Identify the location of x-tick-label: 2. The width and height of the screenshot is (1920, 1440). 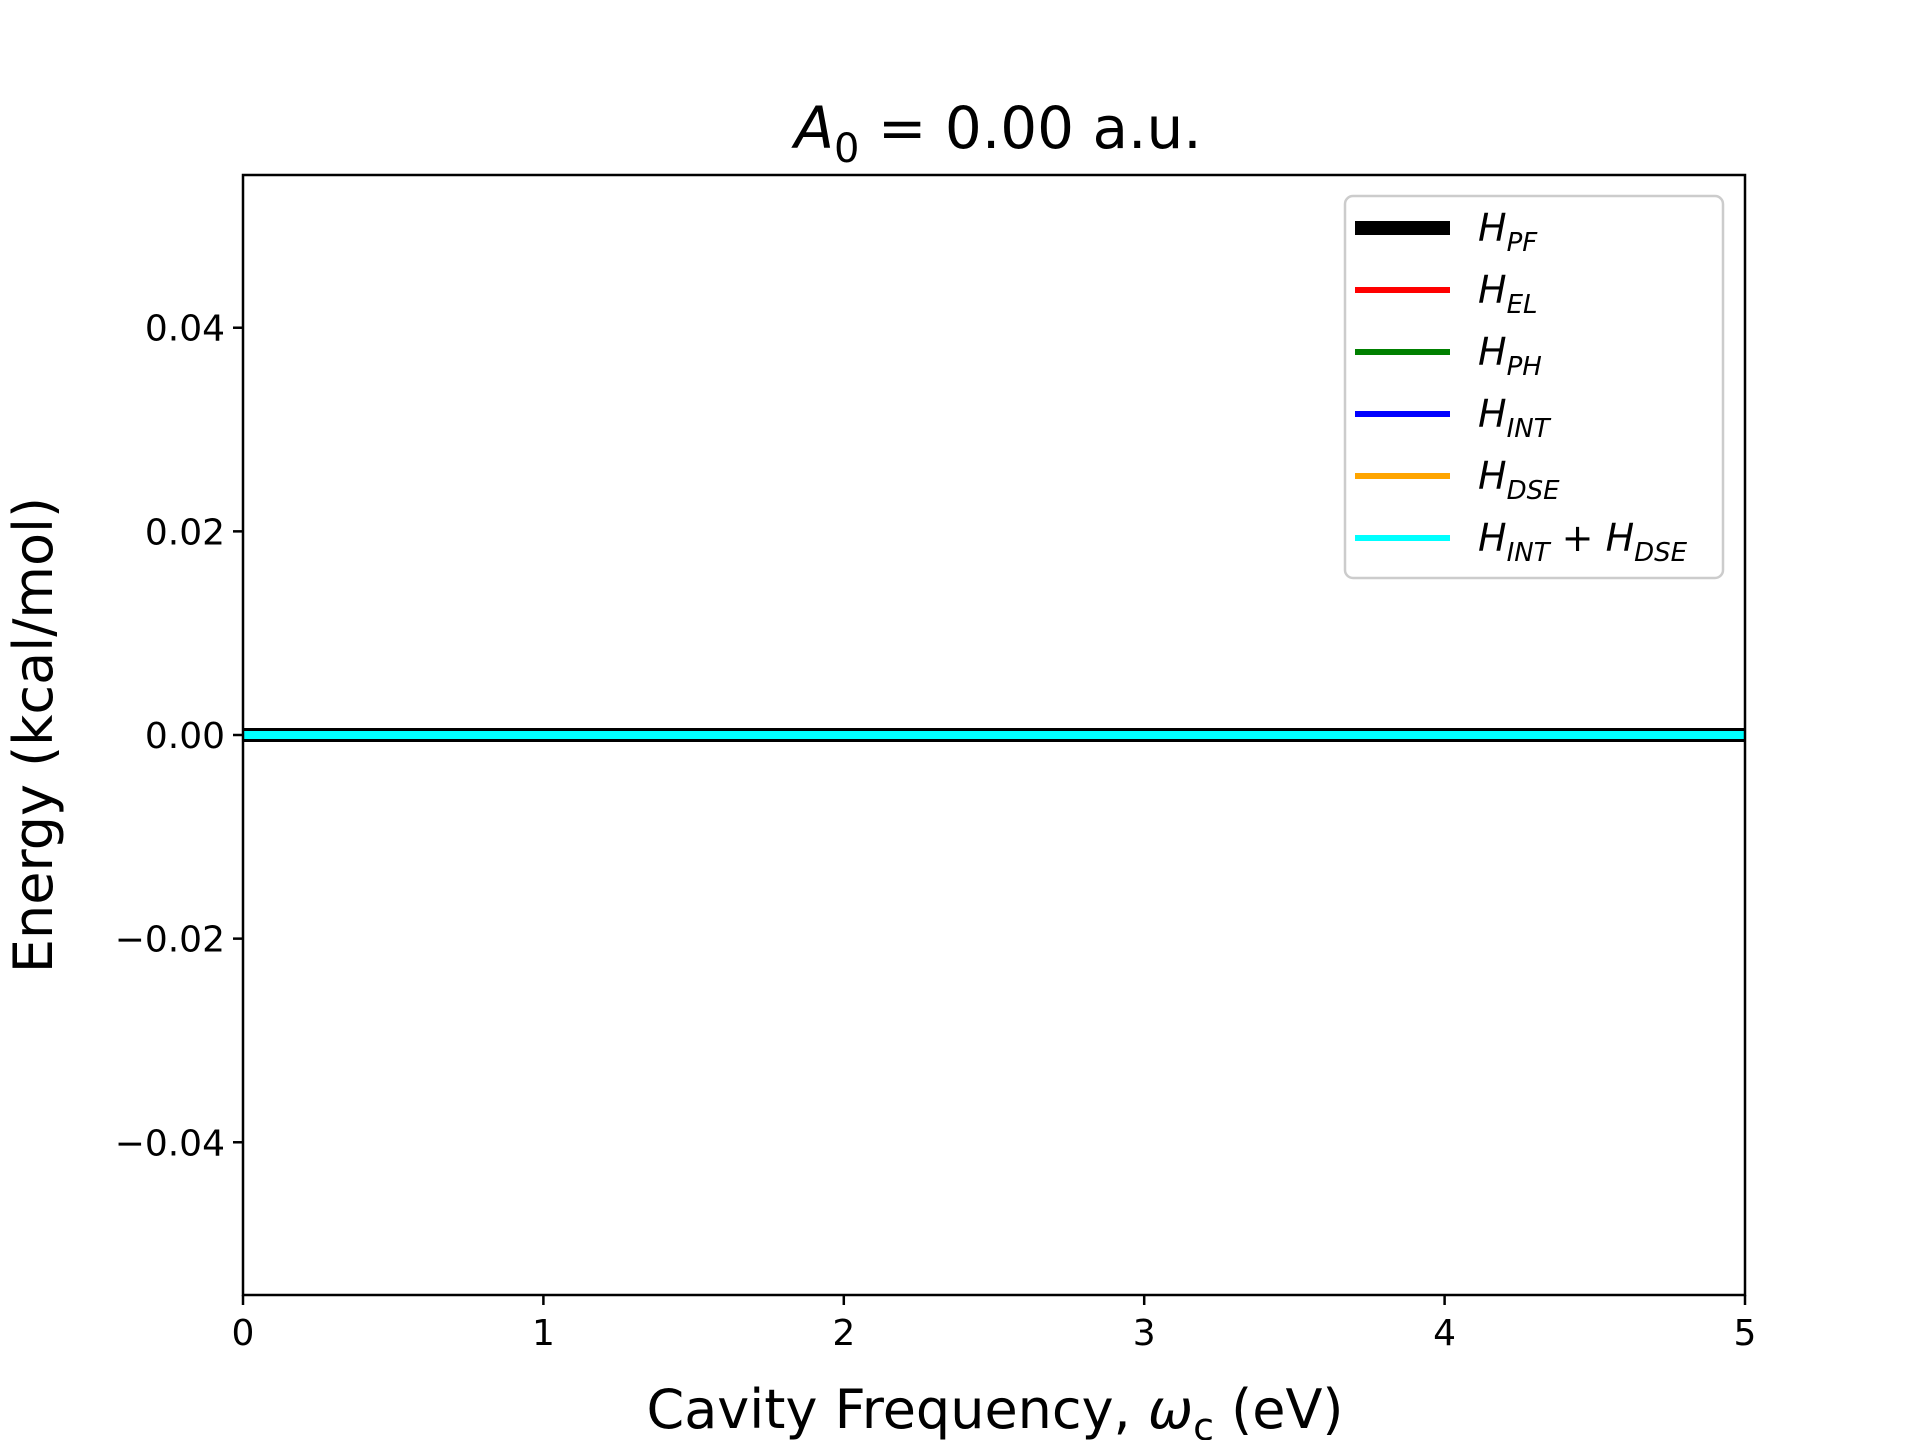
(843, 1333).